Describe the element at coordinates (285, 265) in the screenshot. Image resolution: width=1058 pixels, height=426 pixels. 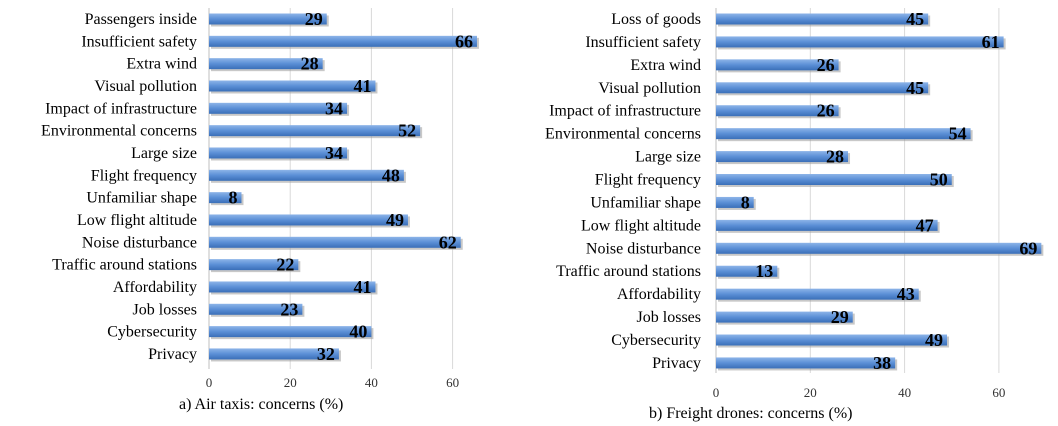
I see `data-label: 22` at that location.